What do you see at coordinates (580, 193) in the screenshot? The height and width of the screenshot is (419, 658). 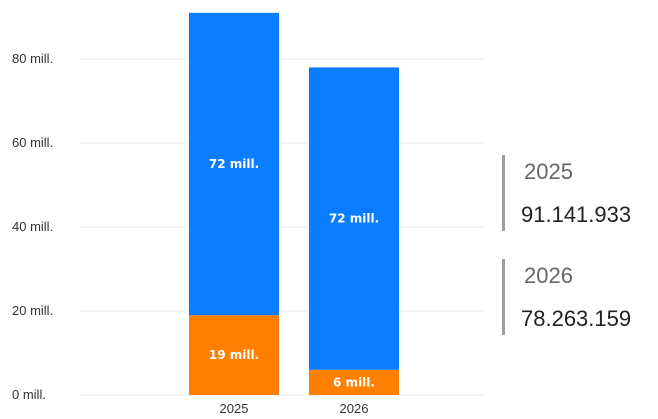 I see `total-card-2025: 2025 91.141.933` at bounding box center [580, 193].